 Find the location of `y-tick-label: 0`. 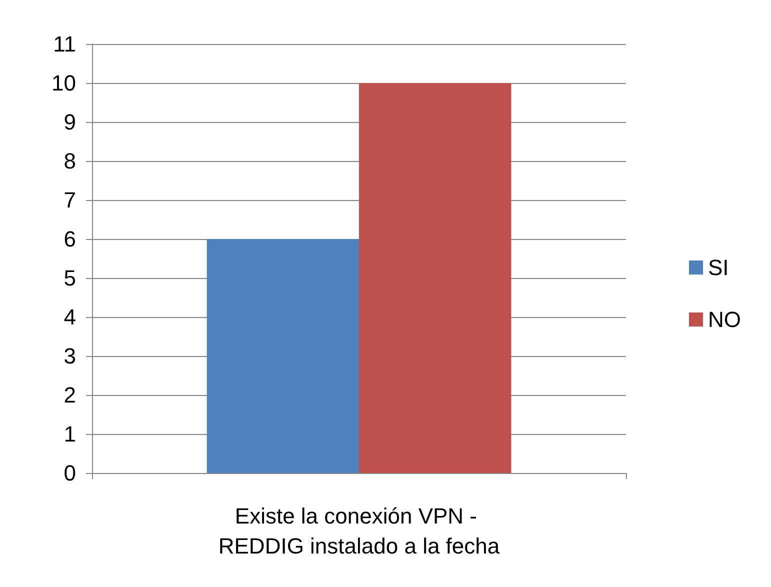

y-tick-label: 0 is located at coordinates (70, 473).